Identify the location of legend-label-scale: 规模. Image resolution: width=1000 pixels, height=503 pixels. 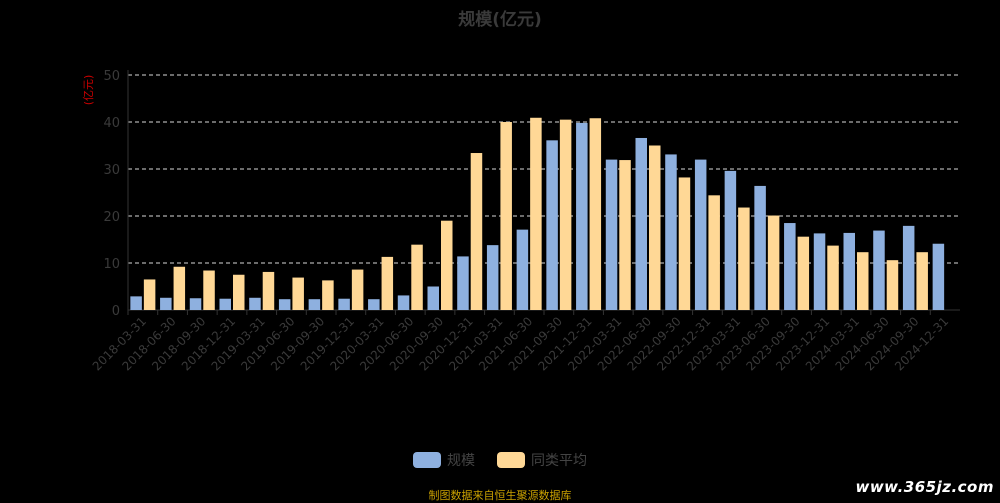
(461, 461).